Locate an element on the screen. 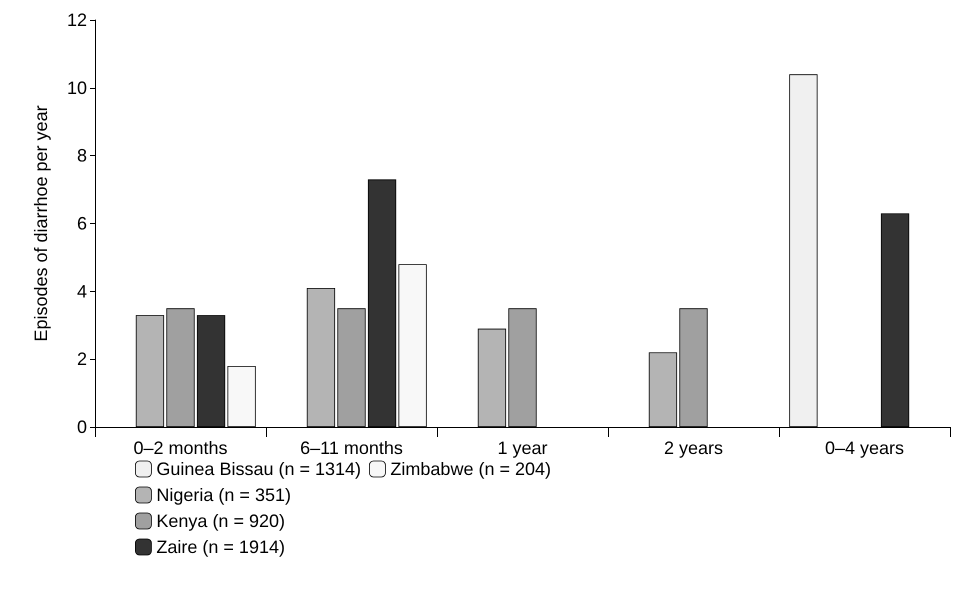  x-tick-label: 1 year is located at coordinates (522, 448).